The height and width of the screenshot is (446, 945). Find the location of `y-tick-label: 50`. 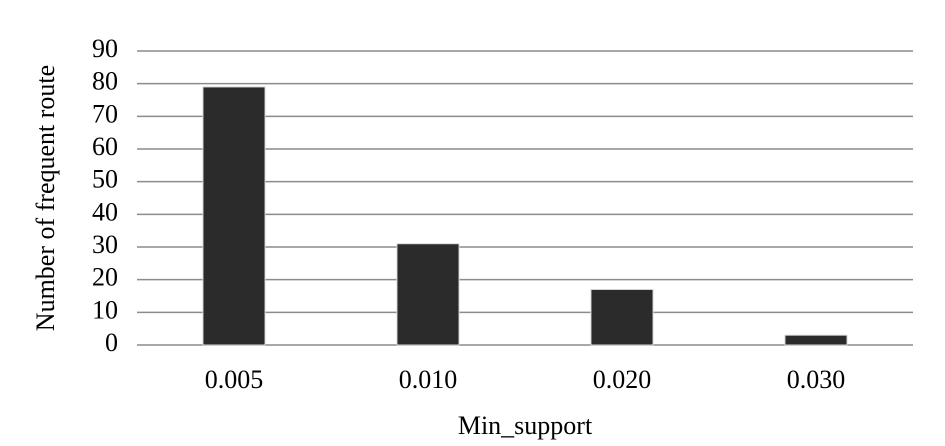

y-tick-label: 50 is located at coordinates (105, 179).